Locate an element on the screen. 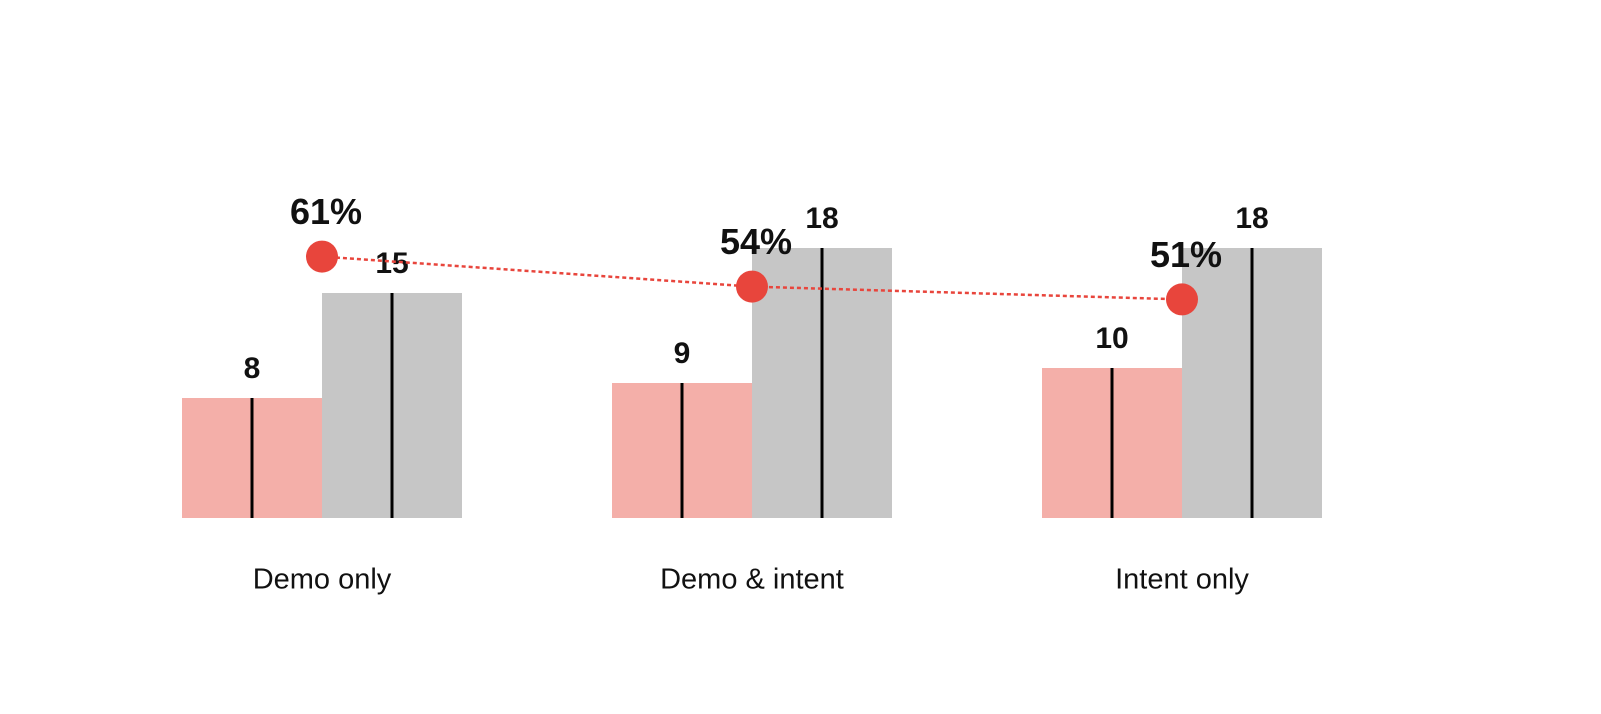 The image size is (1601, 714). value-label: 54% is located at coordinates (756, 241).